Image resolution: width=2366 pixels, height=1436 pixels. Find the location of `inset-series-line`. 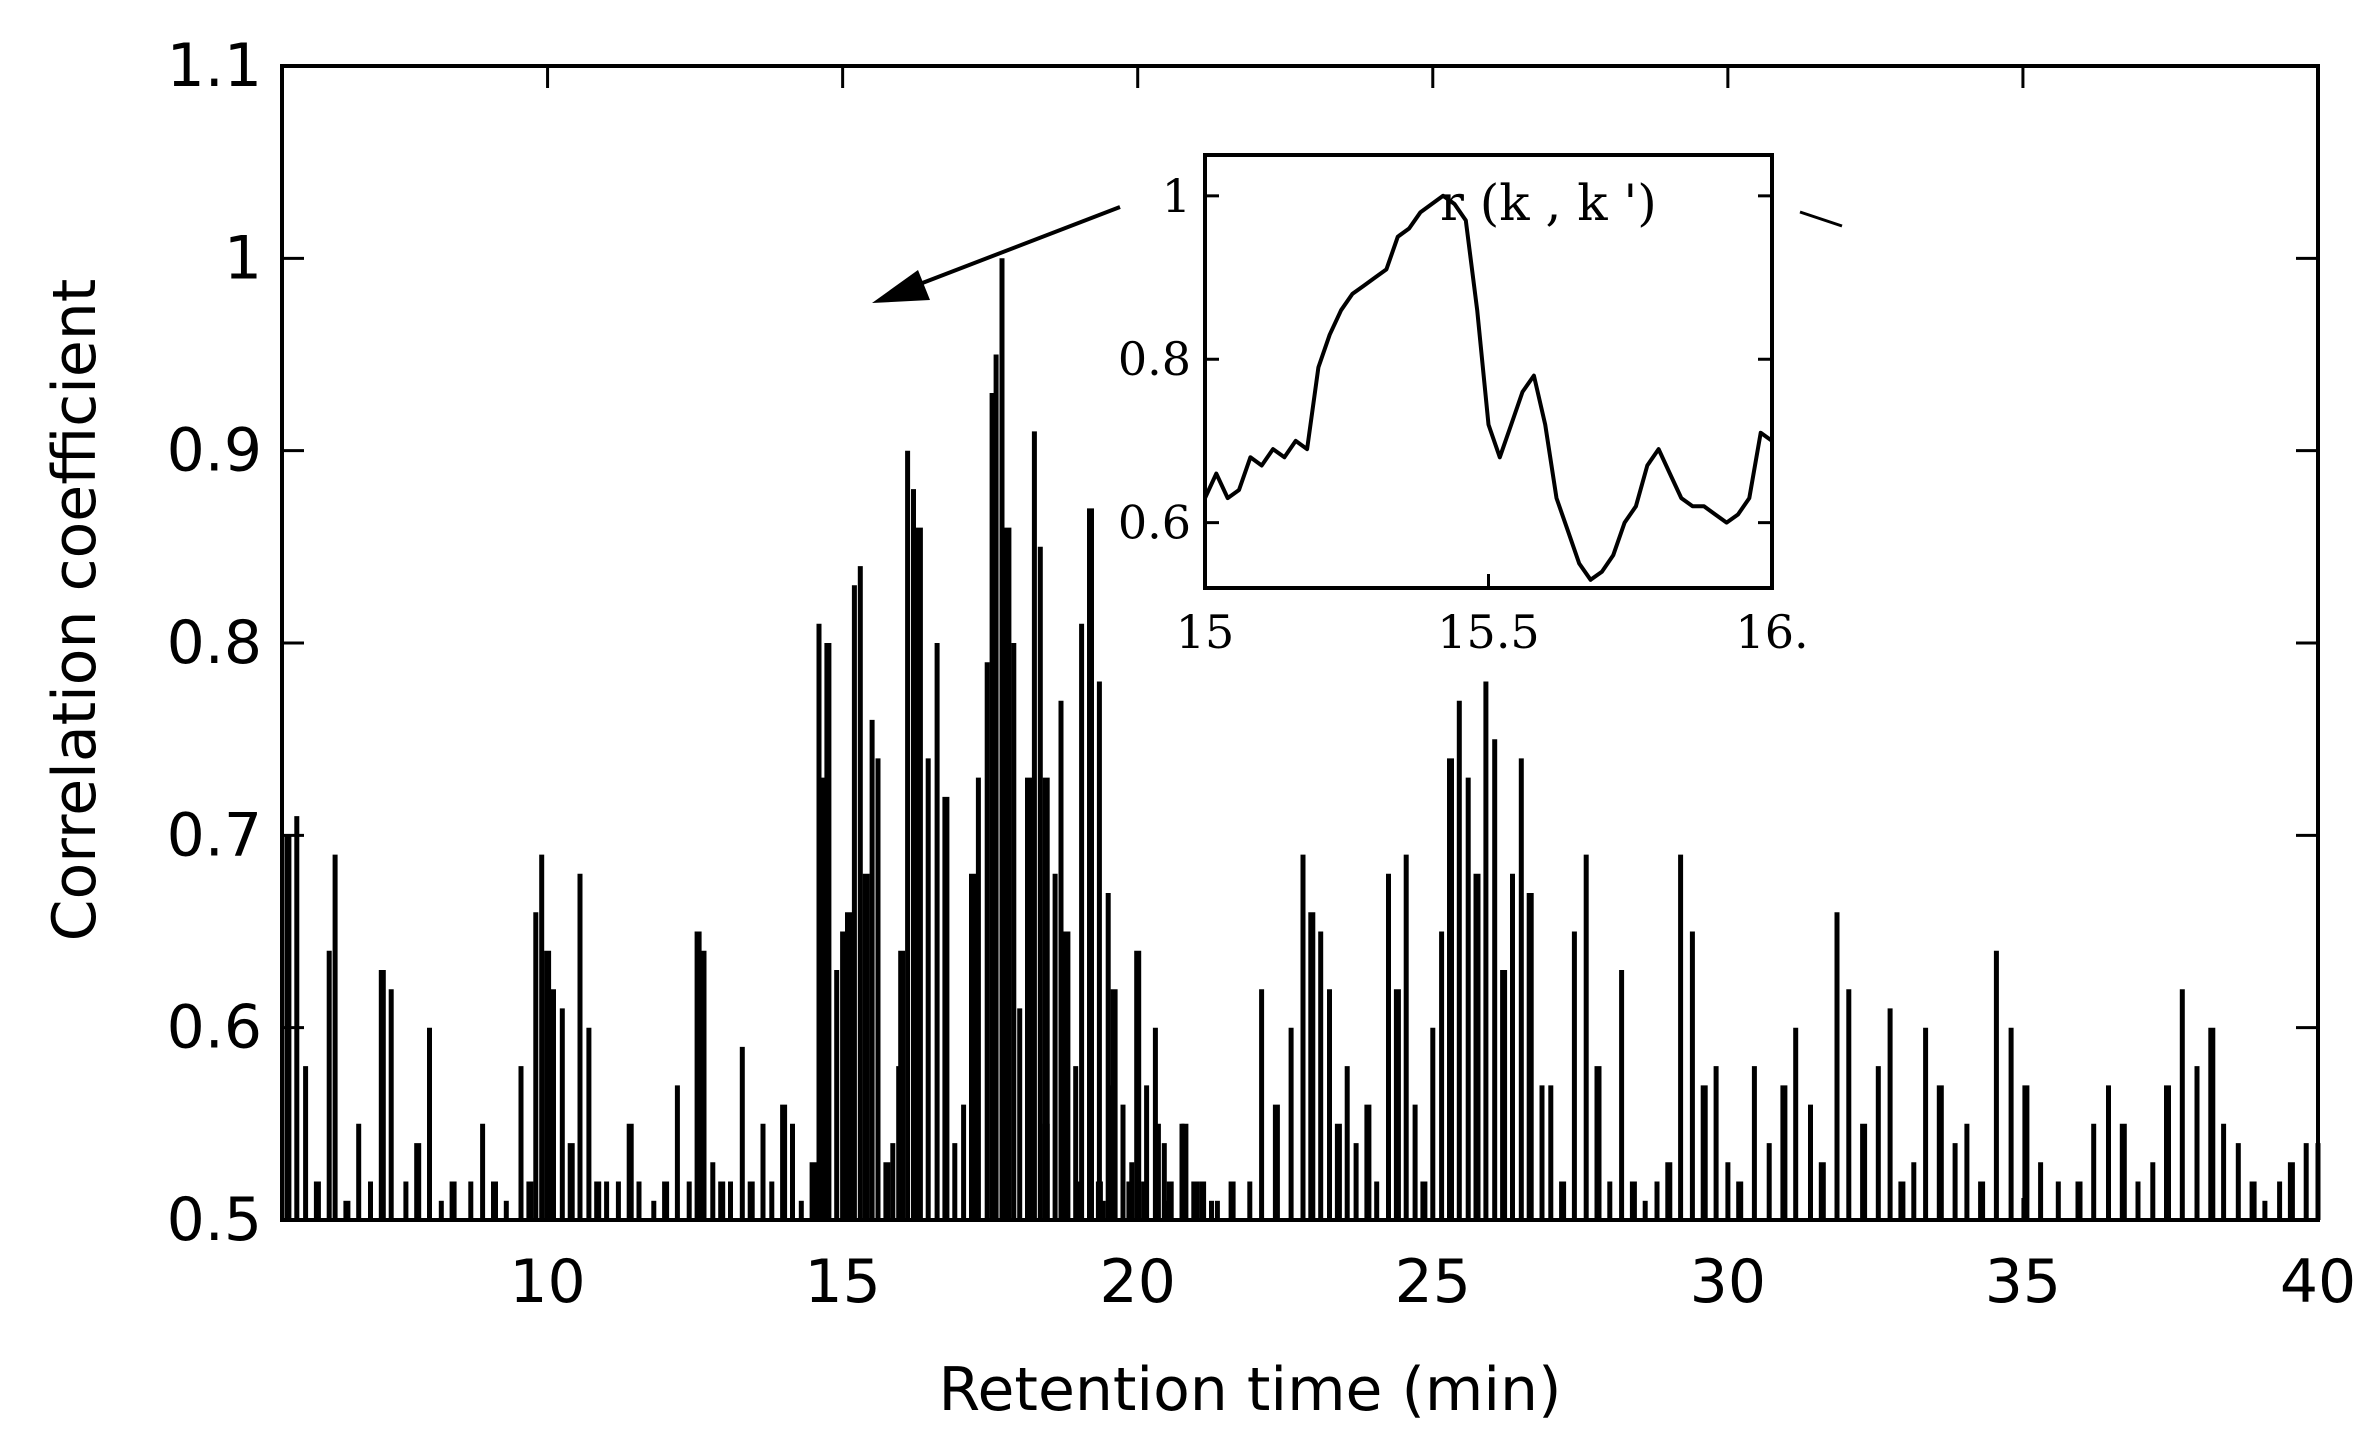

inset-series-line is located at coordinates (1488, 387).